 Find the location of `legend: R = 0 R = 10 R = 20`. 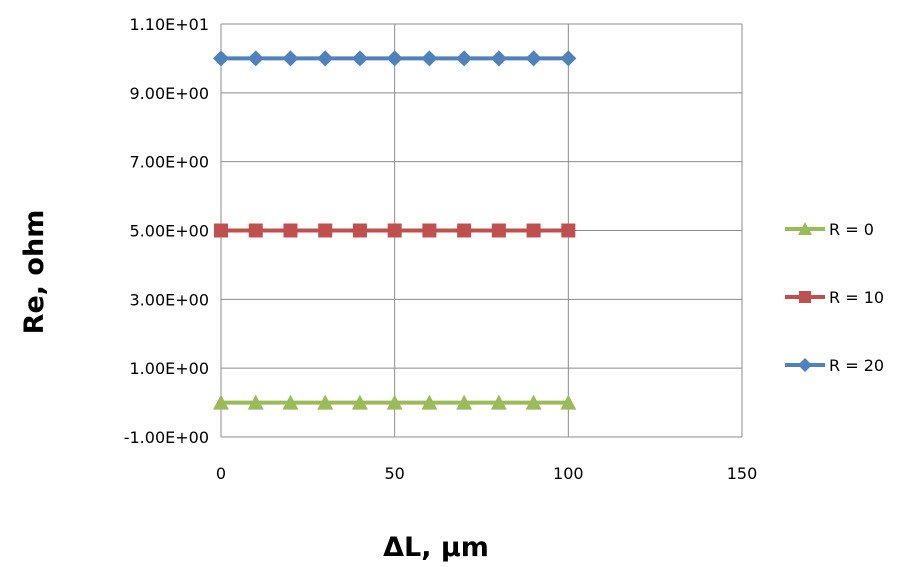

legend: R = 0 R = 10 R = 20 is located at coordinates (834, 297).